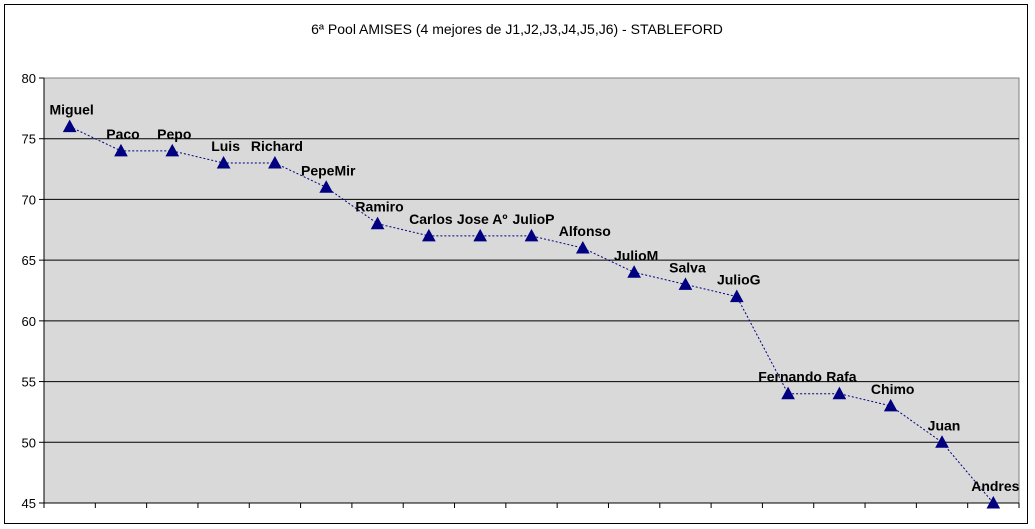 The image size is (1035, 529). What do you see at coordinates (29, 503) in the screenshot?
I see `y-tick-label: 45` at bounding box center [29, 503].